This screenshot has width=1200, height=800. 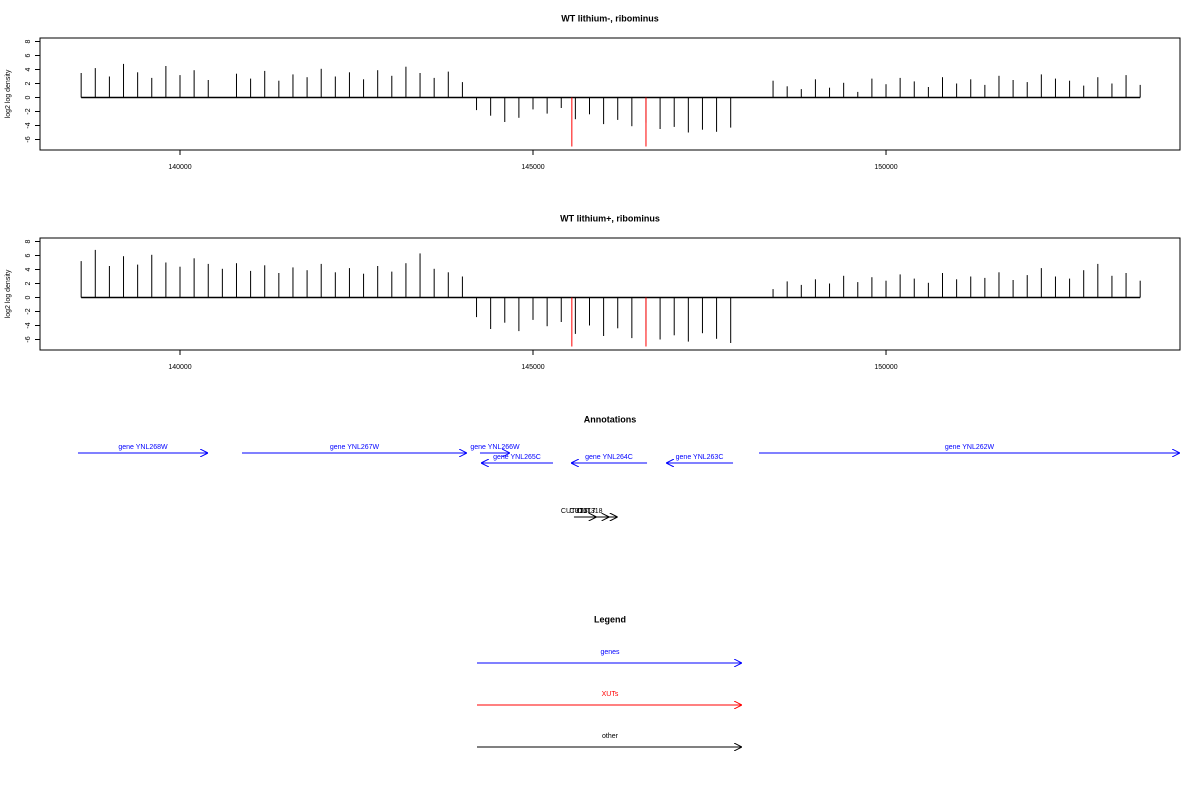 I want to click on gene-label: gene YNL265C, so click(x=517, y=457).